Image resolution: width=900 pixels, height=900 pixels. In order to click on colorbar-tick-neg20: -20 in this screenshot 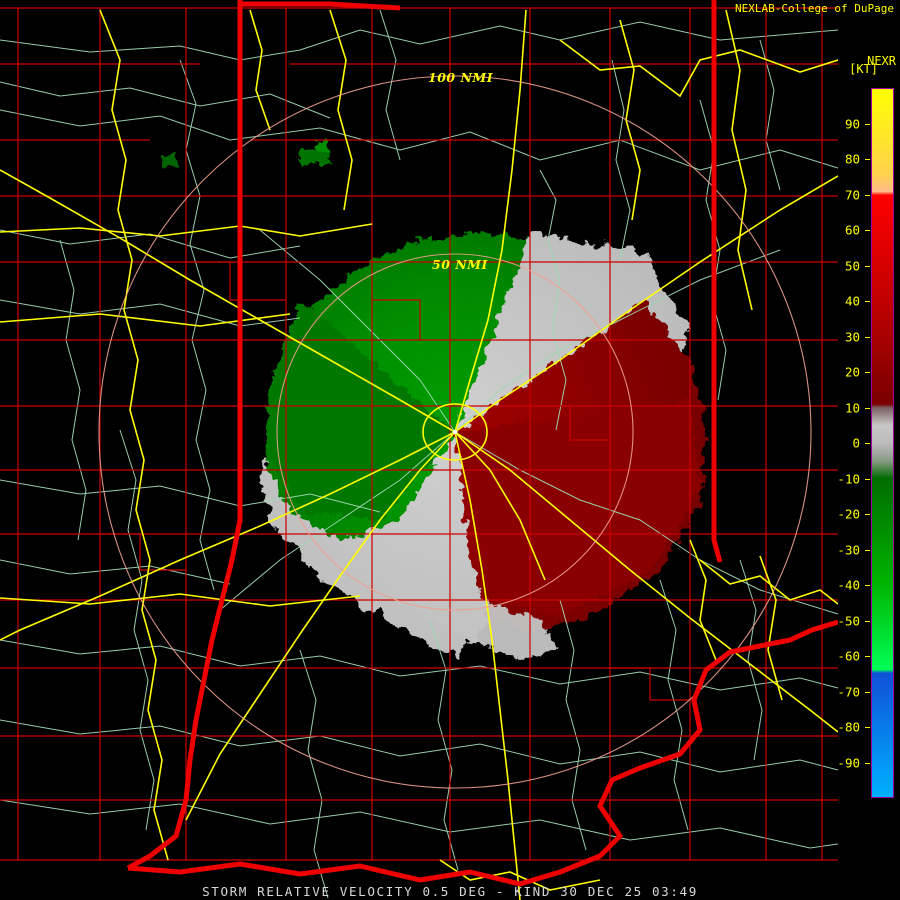, I will do `click(848, 514)`.